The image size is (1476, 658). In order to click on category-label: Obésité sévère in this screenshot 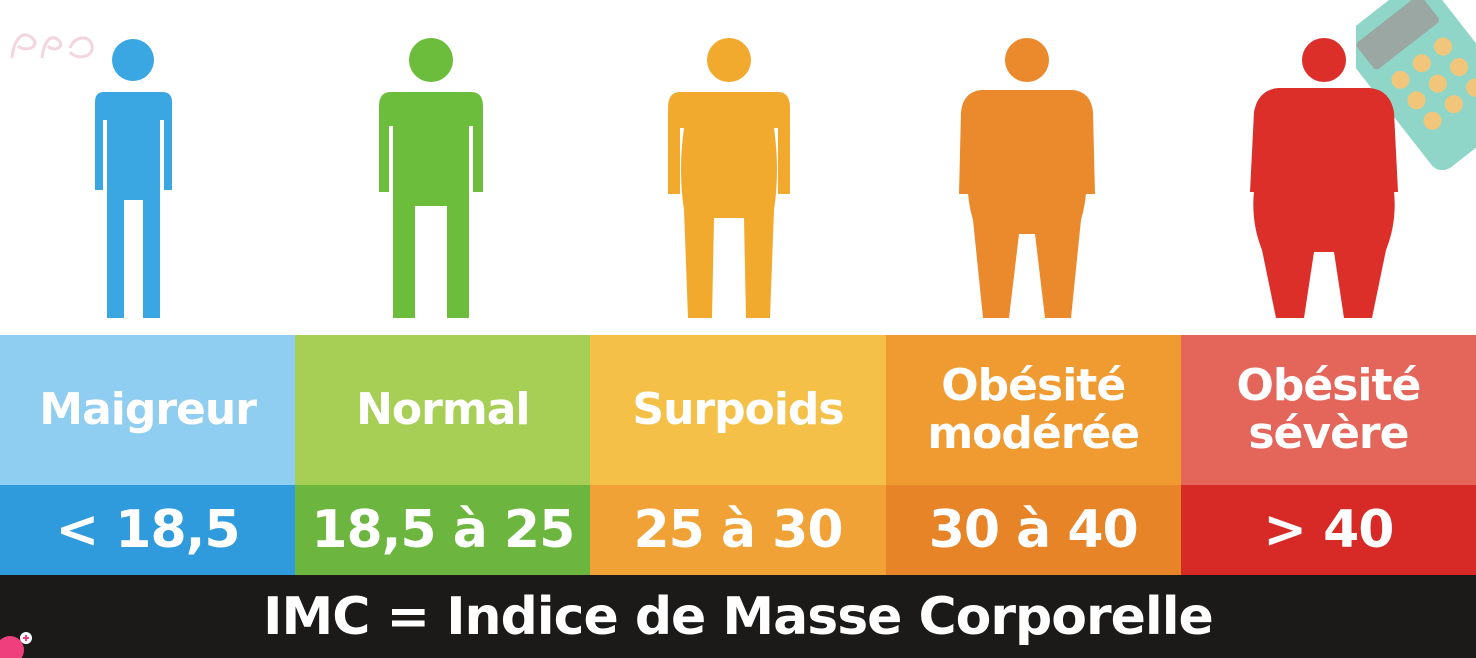, I will do `click(1328, 410)`.